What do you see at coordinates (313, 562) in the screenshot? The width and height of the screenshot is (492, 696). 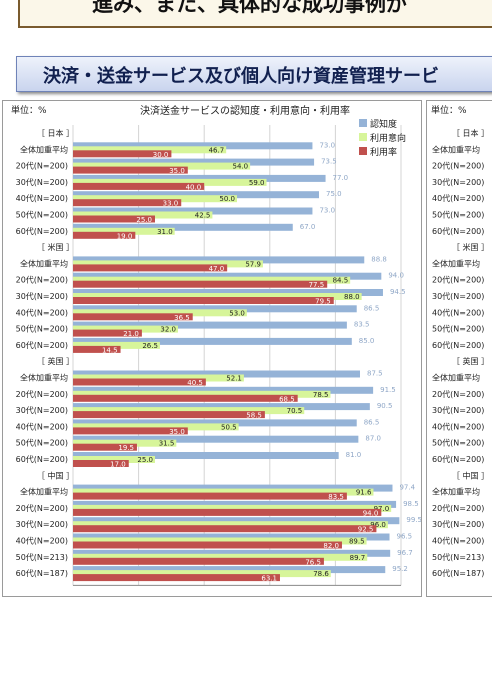 I see `label-usage: 76.5` at bounding box center [313, 562].